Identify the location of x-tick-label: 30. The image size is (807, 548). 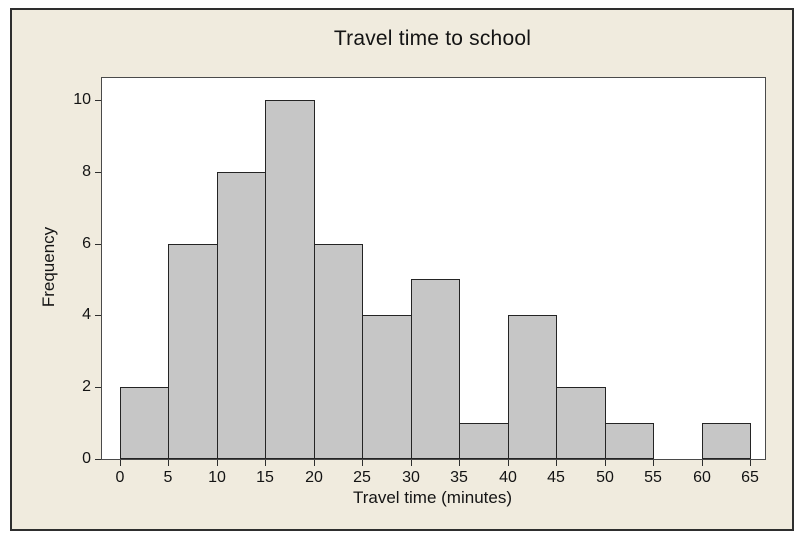
(411, 477).